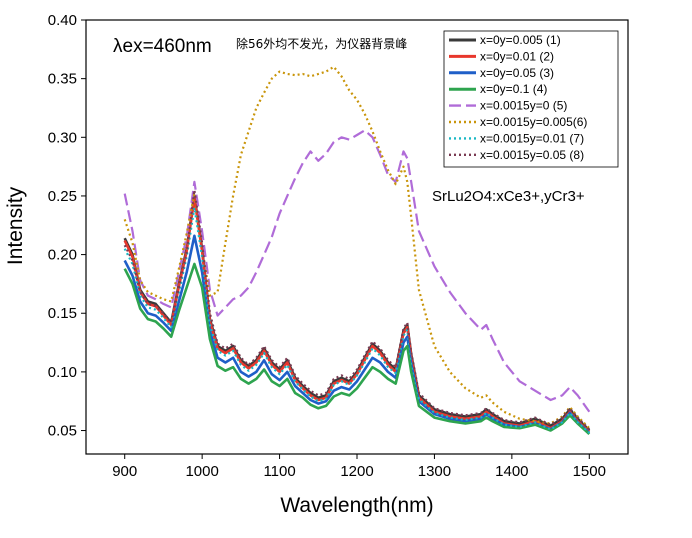 This screenshot has height=538, width=692. Describe the element at coordinates (513, 89) in the screenshot. I see `legend-label-4: x=0y=0.1 (4)` at that location.